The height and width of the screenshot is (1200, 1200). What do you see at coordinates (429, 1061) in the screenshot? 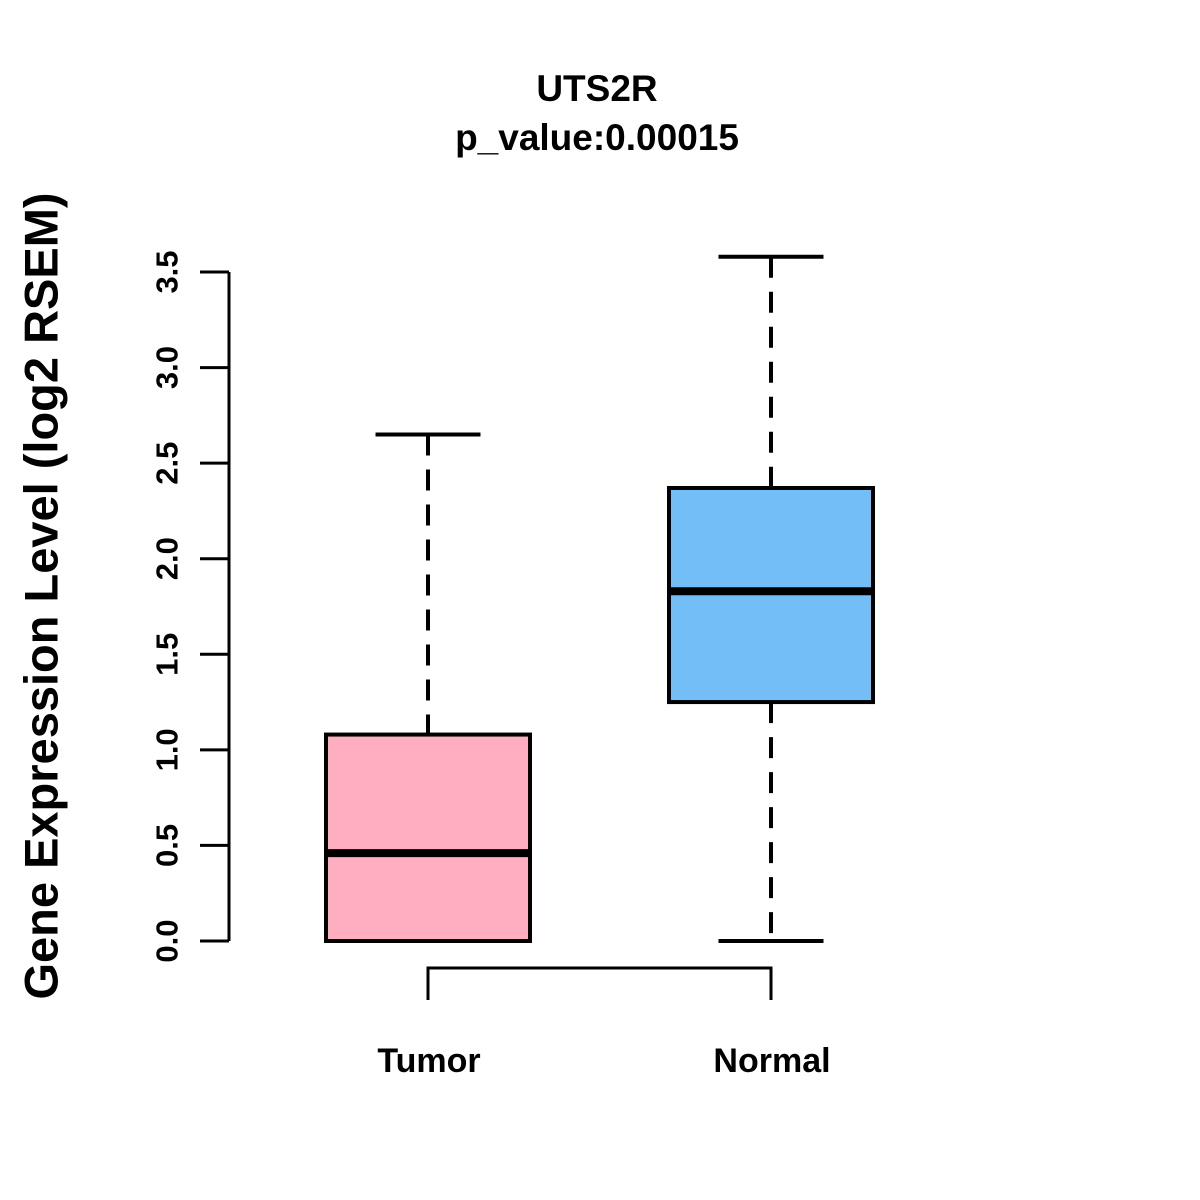
I see `x-category-label-tumor: Tumor` at bounding box center [429, 1061].